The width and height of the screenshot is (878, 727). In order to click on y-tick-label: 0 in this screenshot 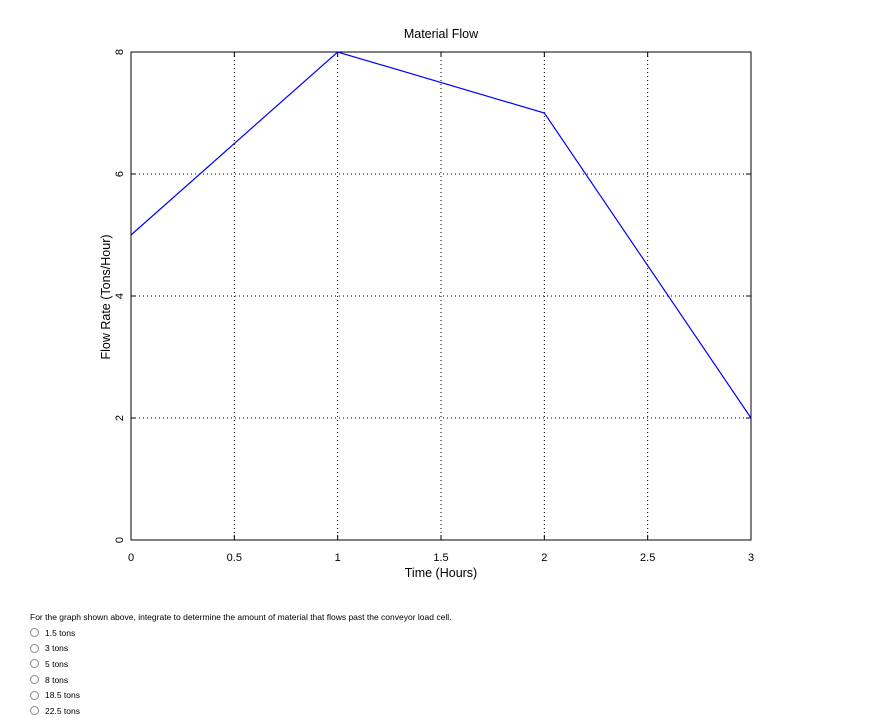, I will do `click(120, 540)`.